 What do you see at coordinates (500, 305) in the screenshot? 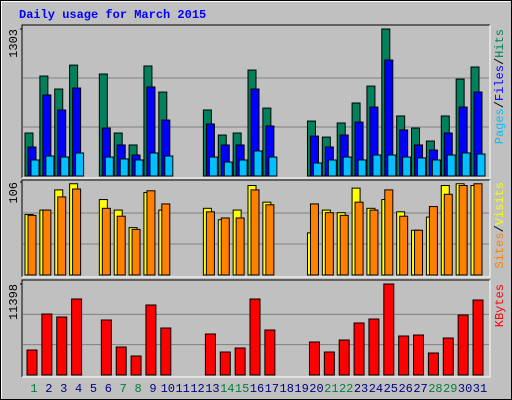
I see `legend-entry: KBytes` at bounding box center [500, 305].